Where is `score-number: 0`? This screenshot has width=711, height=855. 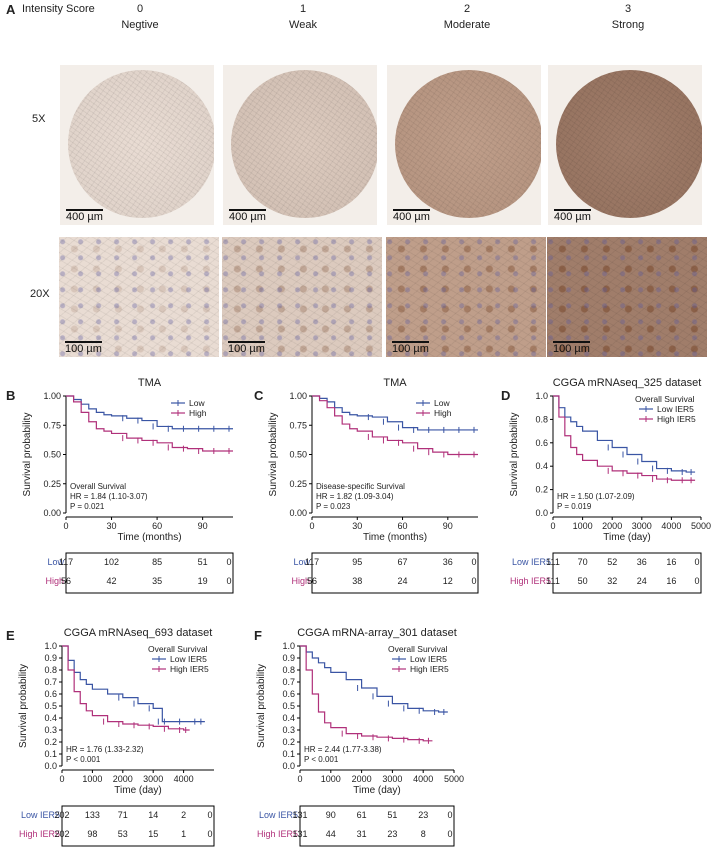 score-number: 0 is located at coordinates (140, 9).